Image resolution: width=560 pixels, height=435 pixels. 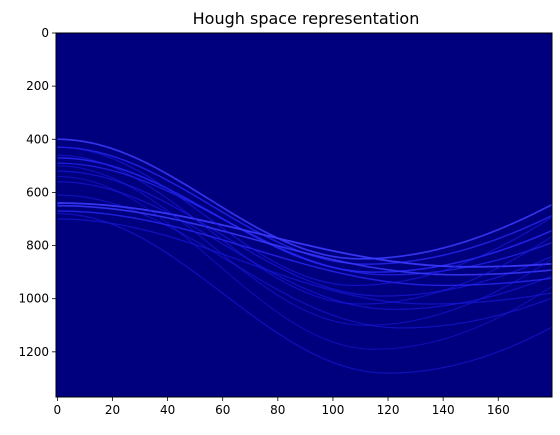 I want to click on x-tick-label: 80, so click(x=277, y=410).